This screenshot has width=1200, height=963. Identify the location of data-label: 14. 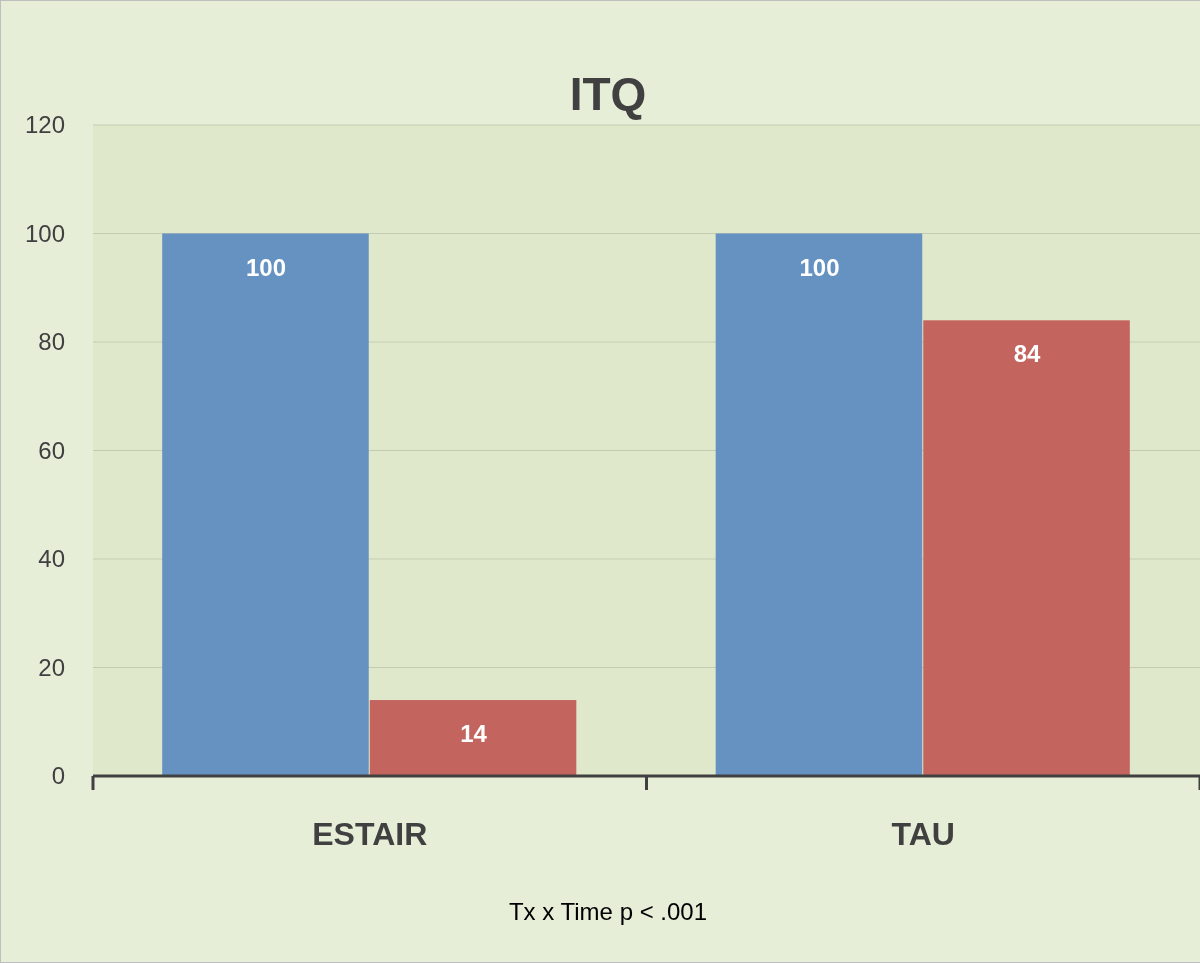
(474, 734).